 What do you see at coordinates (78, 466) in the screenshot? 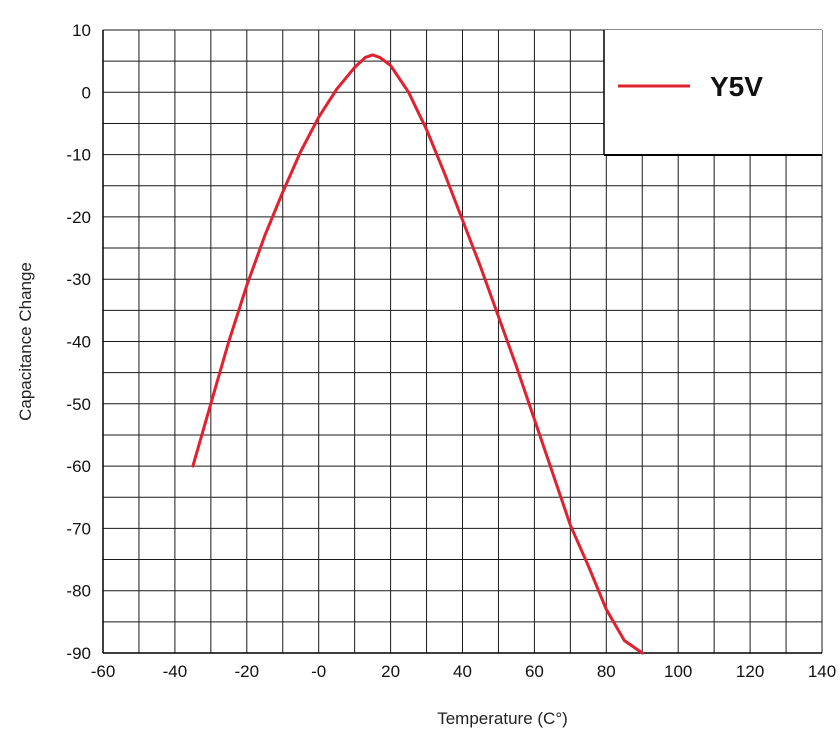
I see `y-tick-label: -60` at bounding box center [78, 466].